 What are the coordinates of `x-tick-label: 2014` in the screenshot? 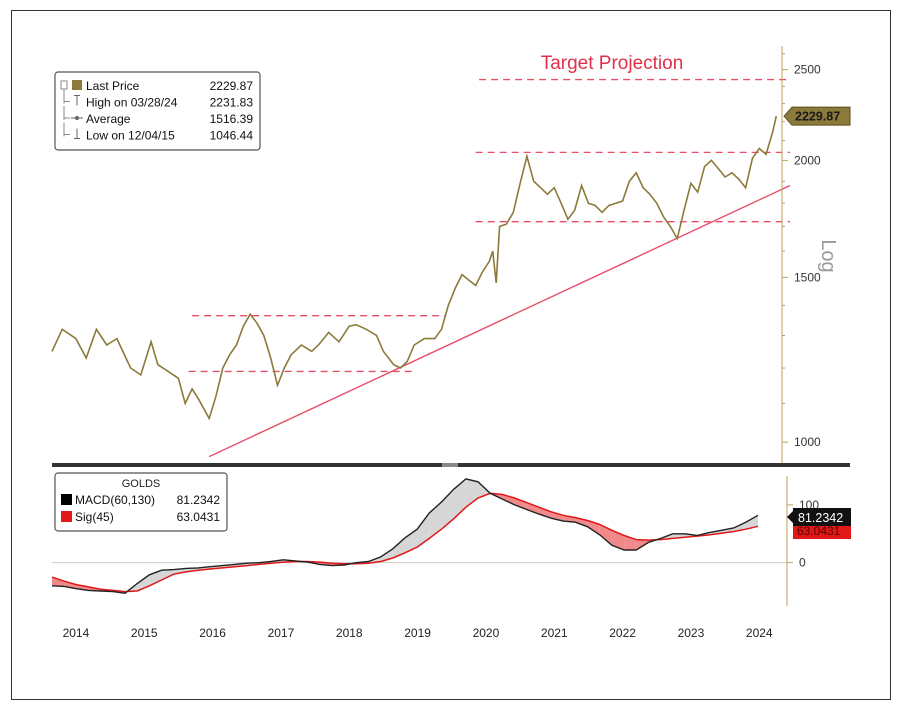 It's located at (76, 633).